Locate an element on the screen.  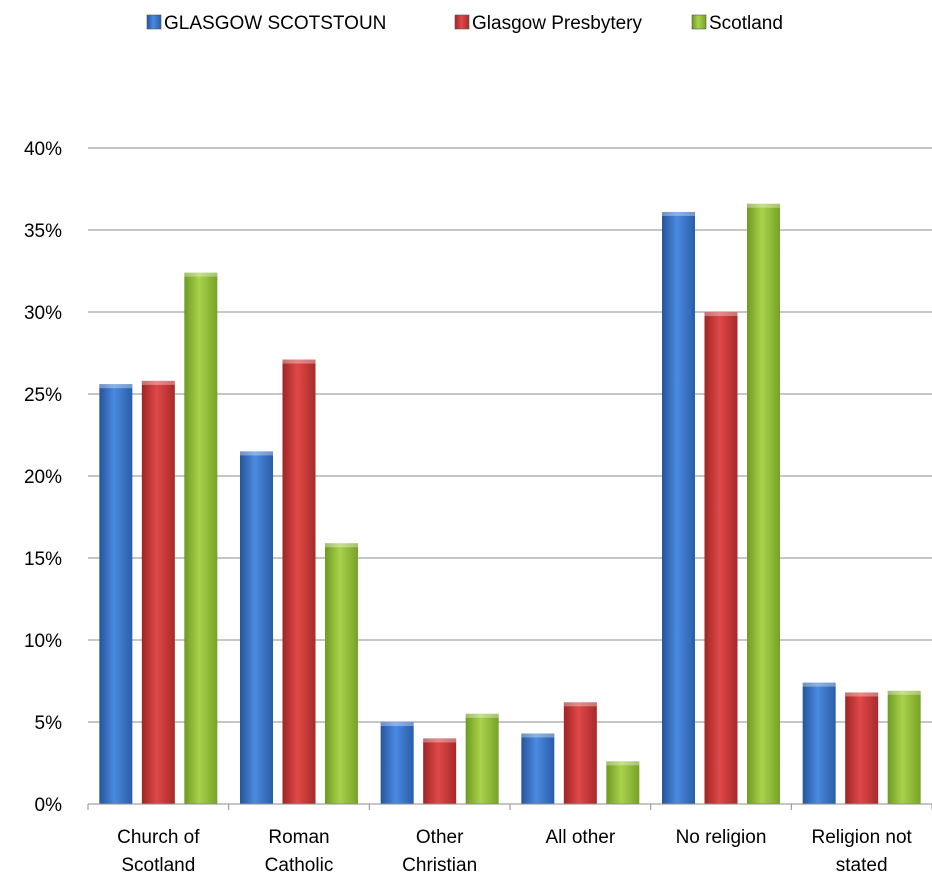
y-tick-label: 15% is located at coordinates (43, 559).